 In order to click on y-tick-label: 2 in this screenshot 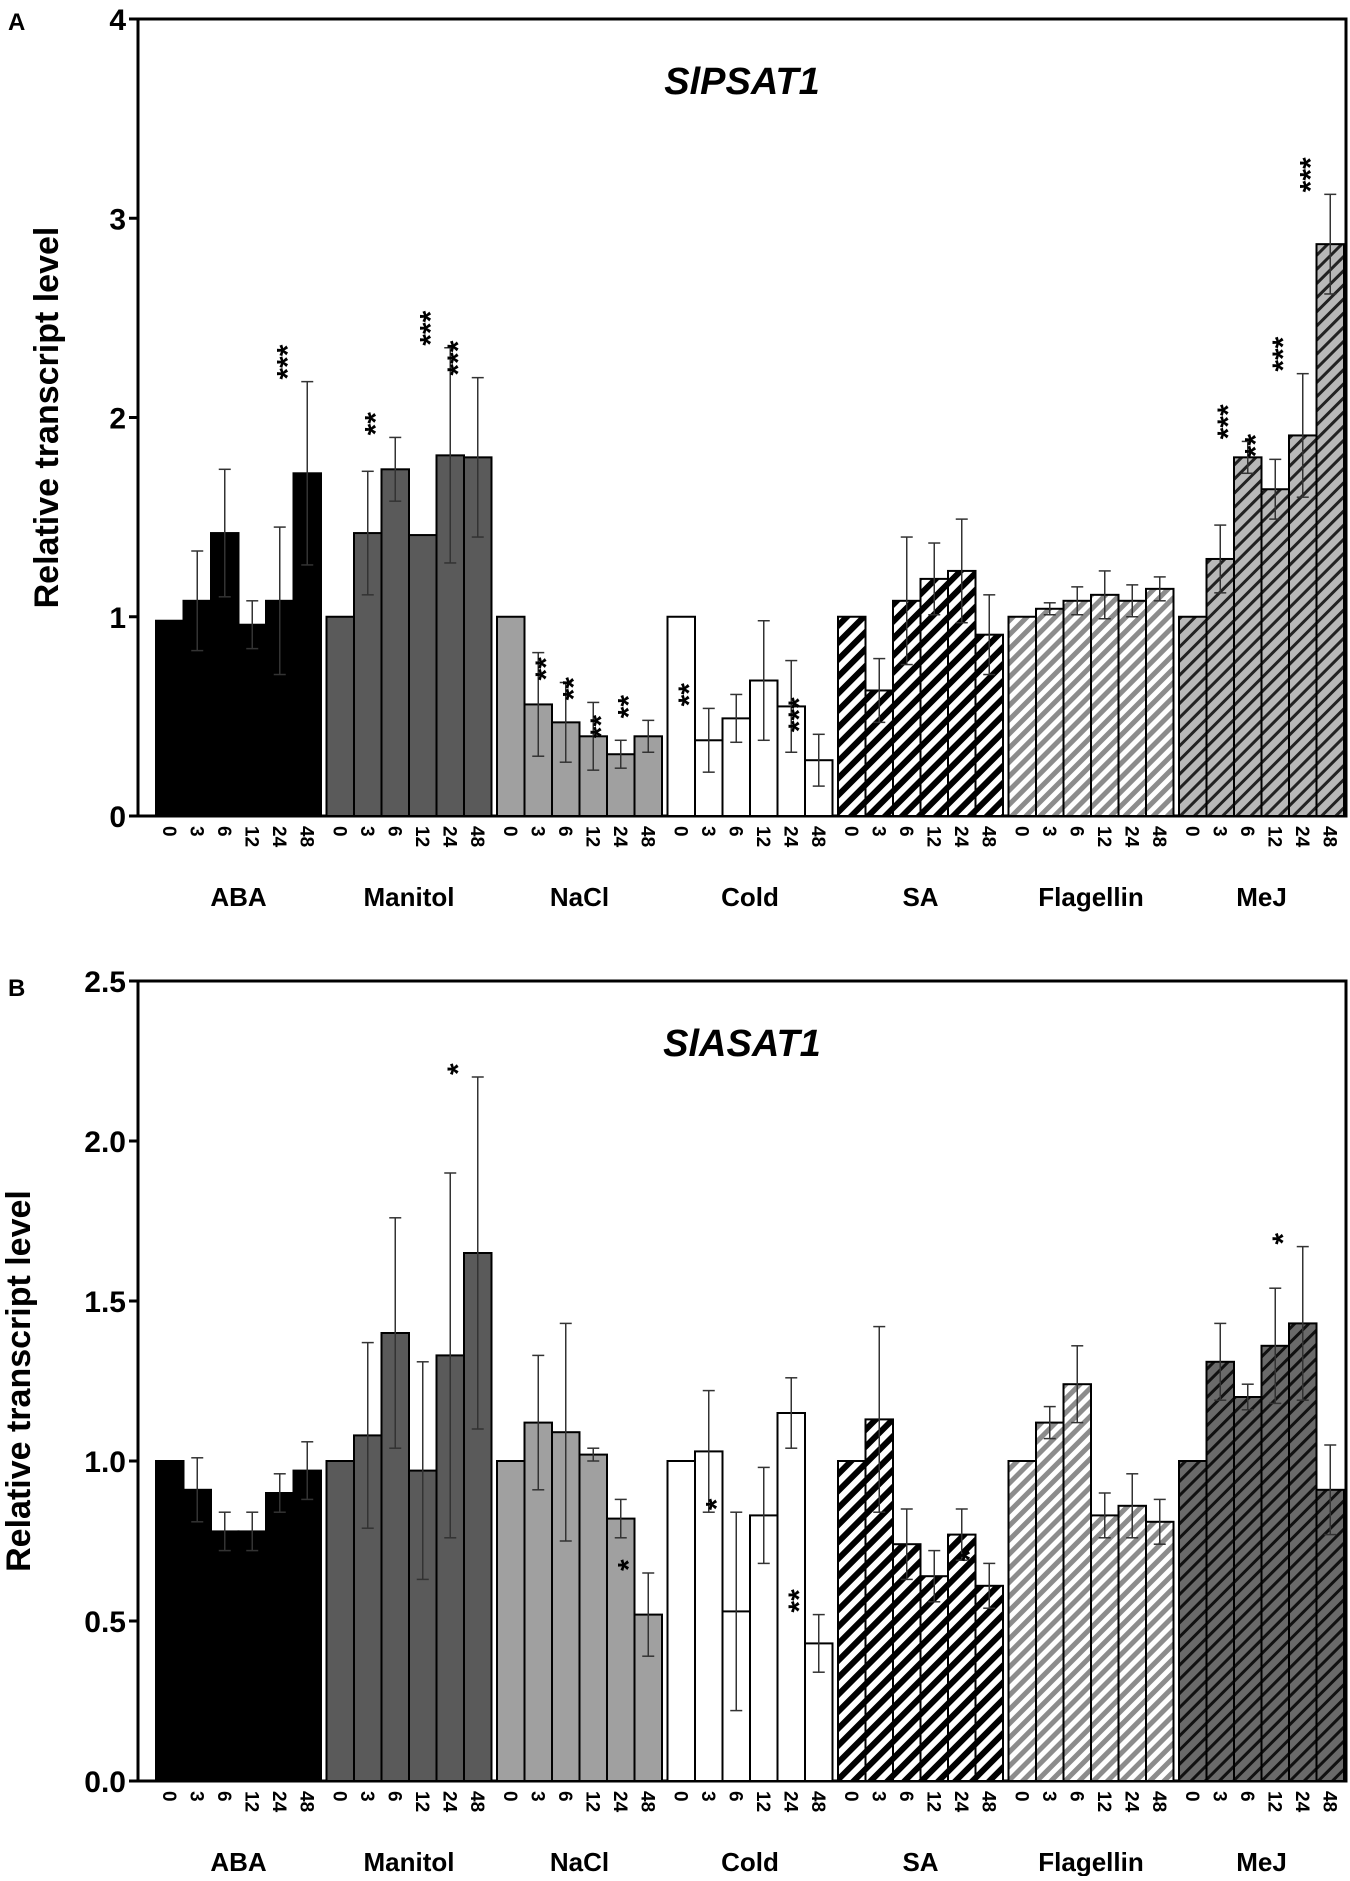, I will do `click(117, 419)`.